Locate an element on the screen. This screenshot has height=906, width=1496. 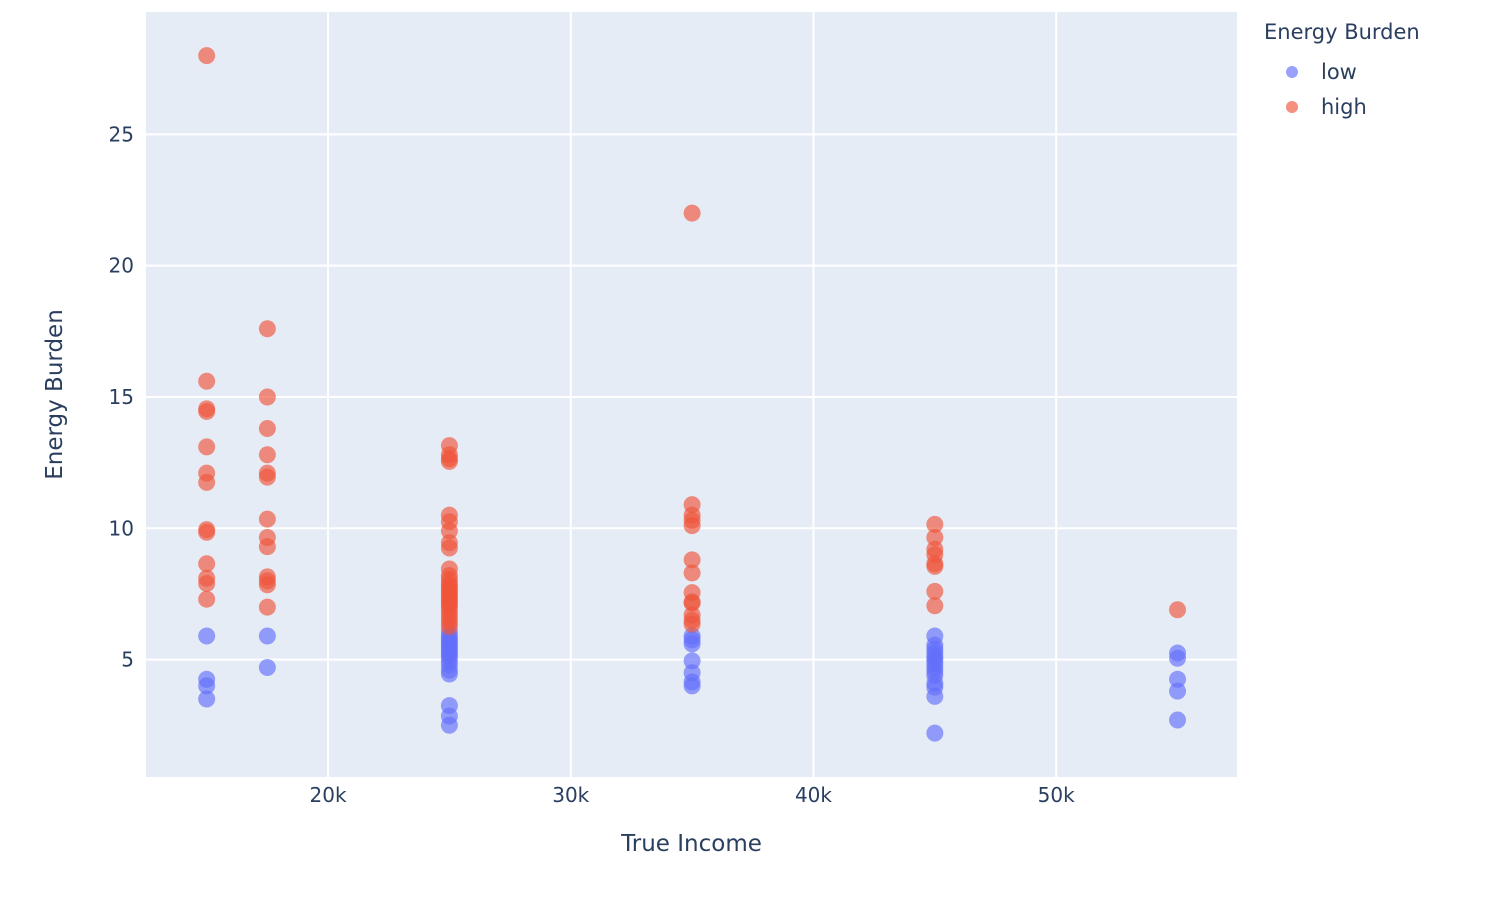
legend-label-high: high is located at coordinates (1344, 106).